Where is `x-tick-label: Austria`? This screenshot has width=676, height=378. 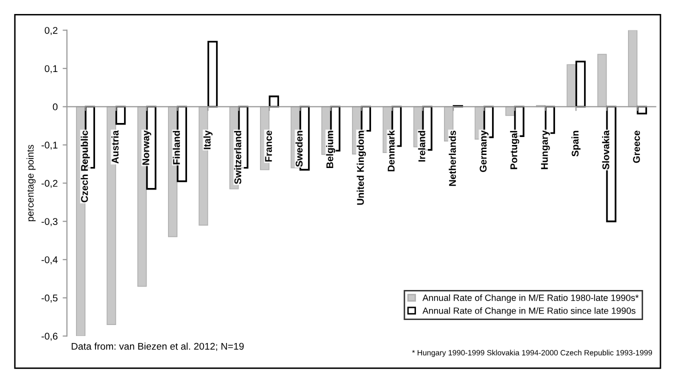 x-tick-label: Austria is located at coordinates (115, 147).